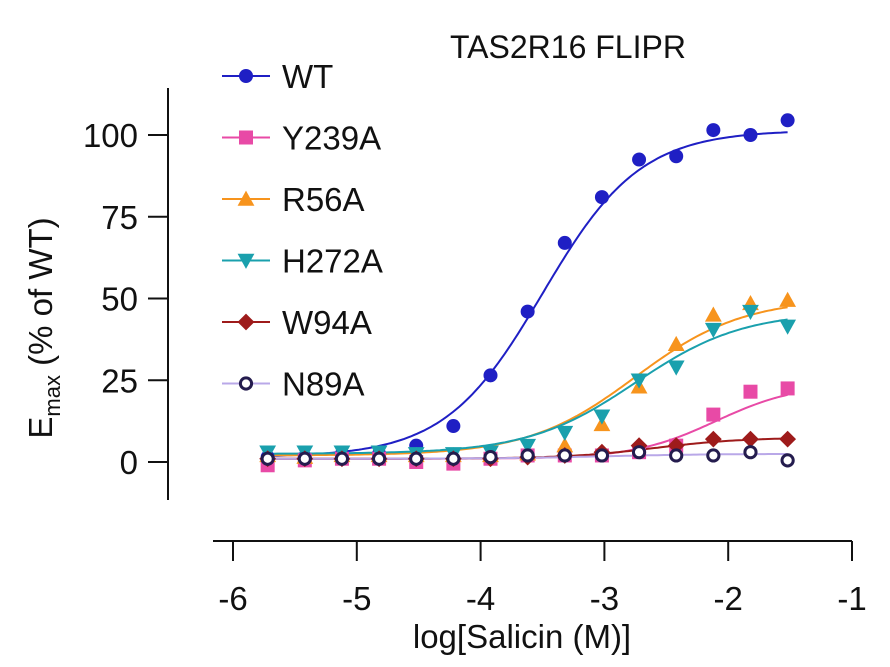 Image resolution: width=890 pixels, height=667 pixels. I want to click on legend-label-r56a: R56A, so click(323, 199).